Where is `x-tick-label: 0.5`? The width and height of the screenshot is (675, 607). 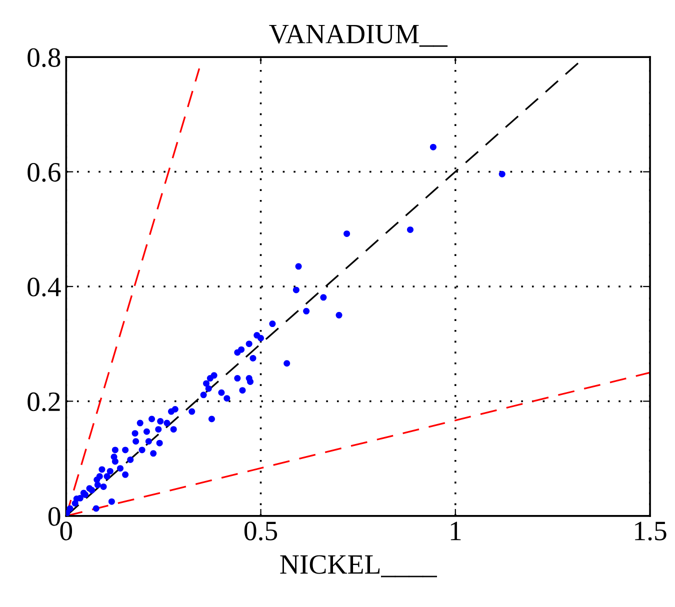 x-tick-label: 0.5 is located at coordinates (261, 531).